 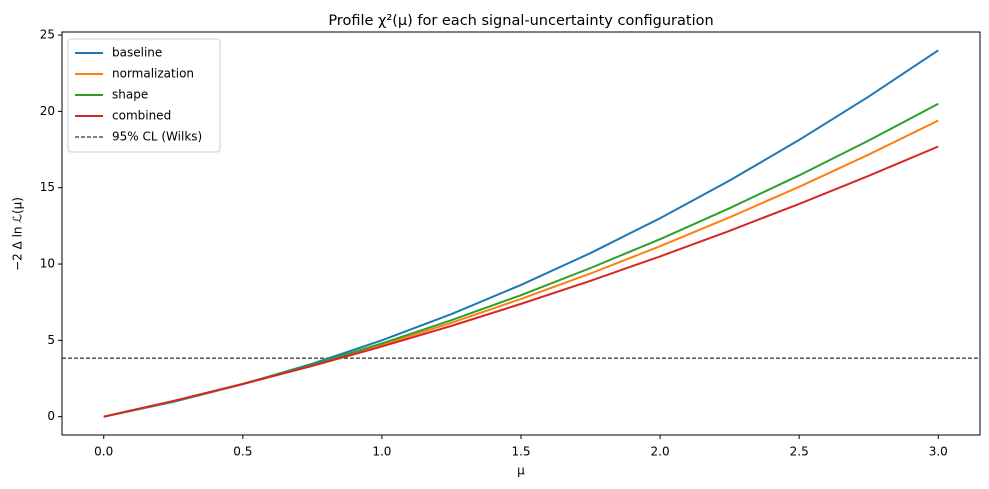 What do you see at coordinates (141, 116) in the screenshot?
I see `legend-label: combined` at bounding box center [141, 116].